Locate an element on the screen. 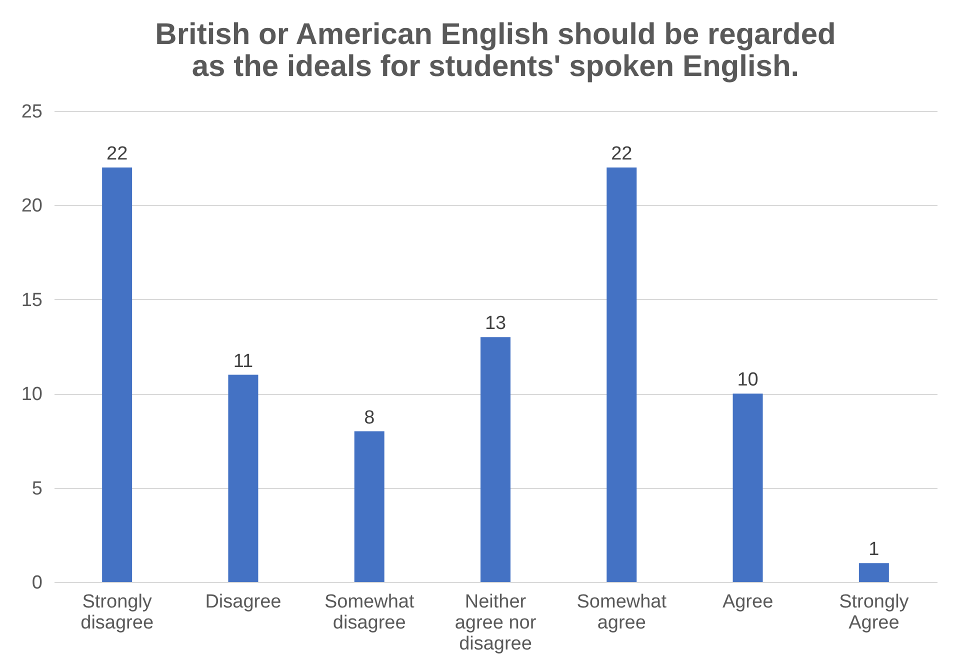 This screenshot has width=957, height=668. y-tick-label: 25 is located at coordinates (31, 112).